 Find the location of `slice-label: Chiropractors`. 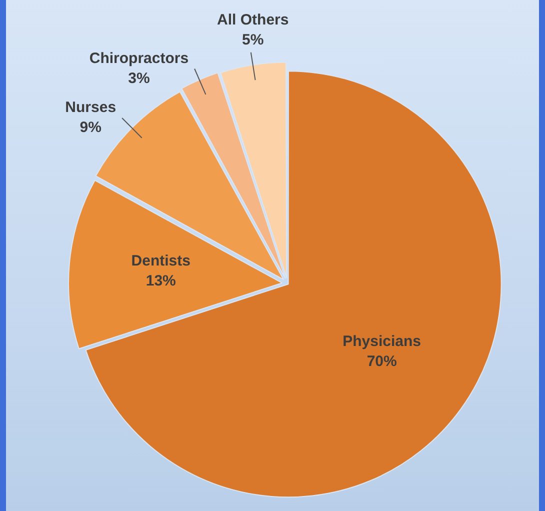

slice-label: Chiropractors is located at coordinates (139, 58).